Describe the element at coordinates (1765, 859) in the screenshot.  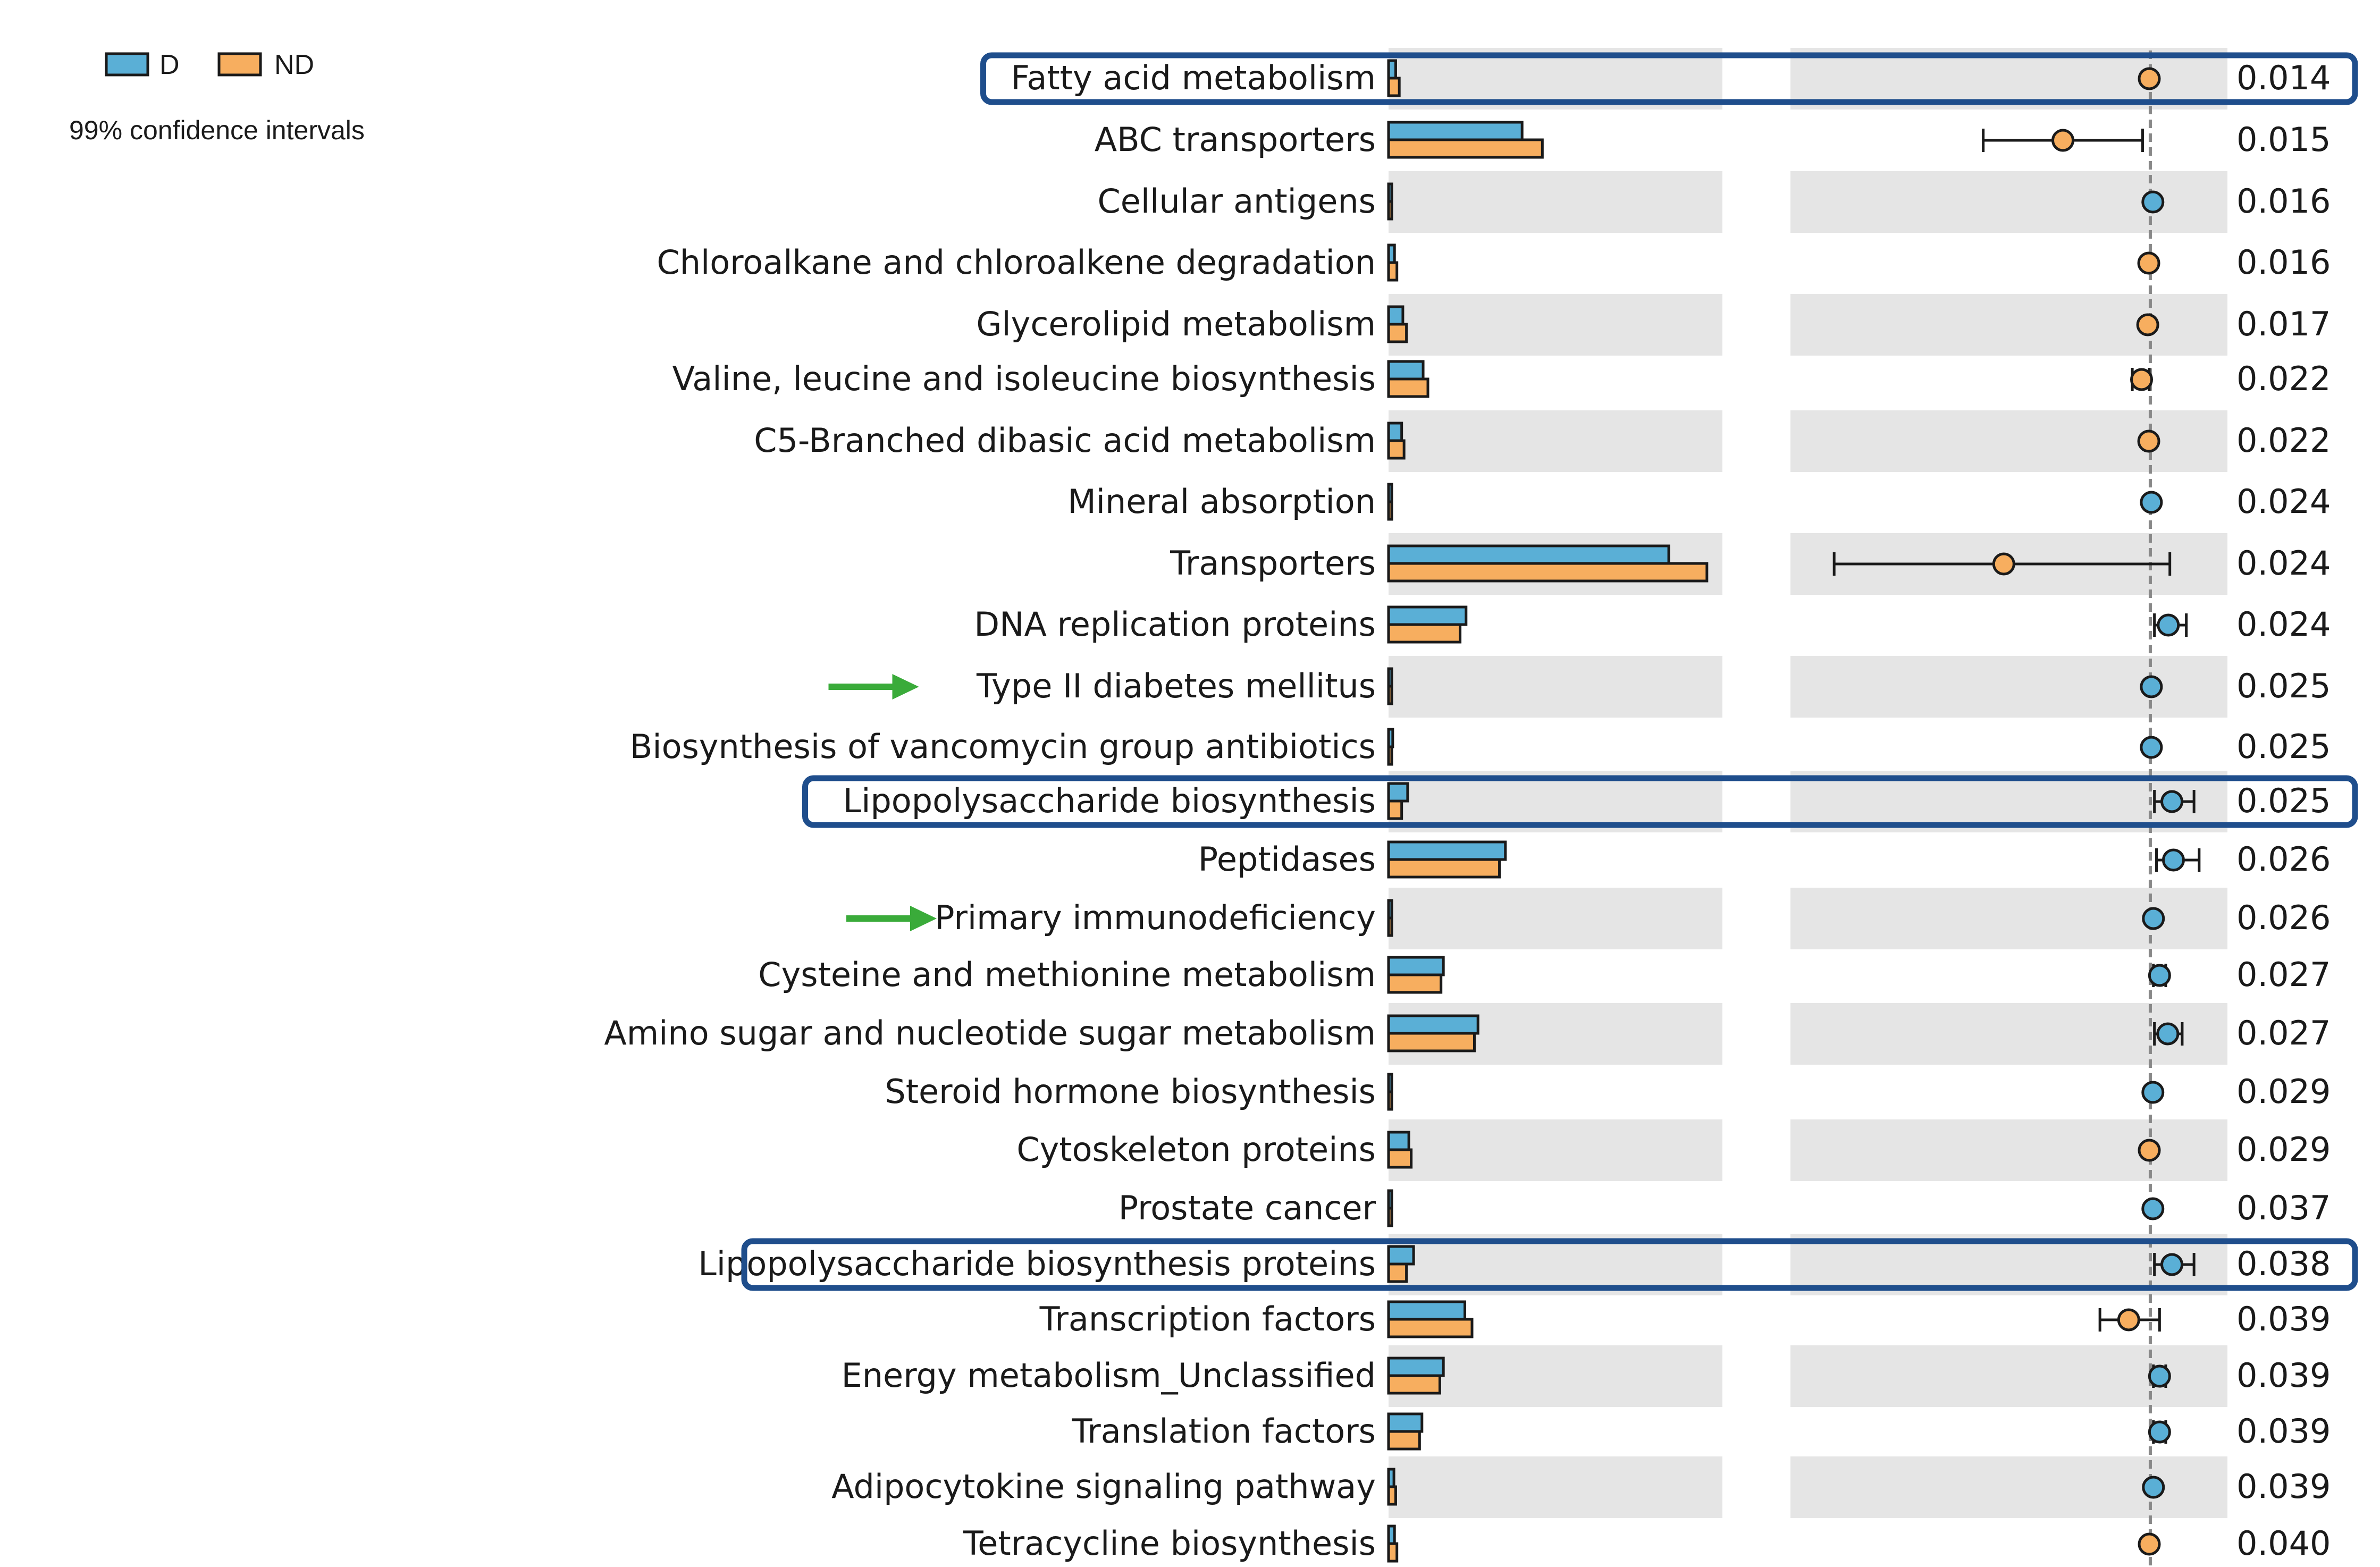
I see `chart-row: Peptidases 0.026` at that location.